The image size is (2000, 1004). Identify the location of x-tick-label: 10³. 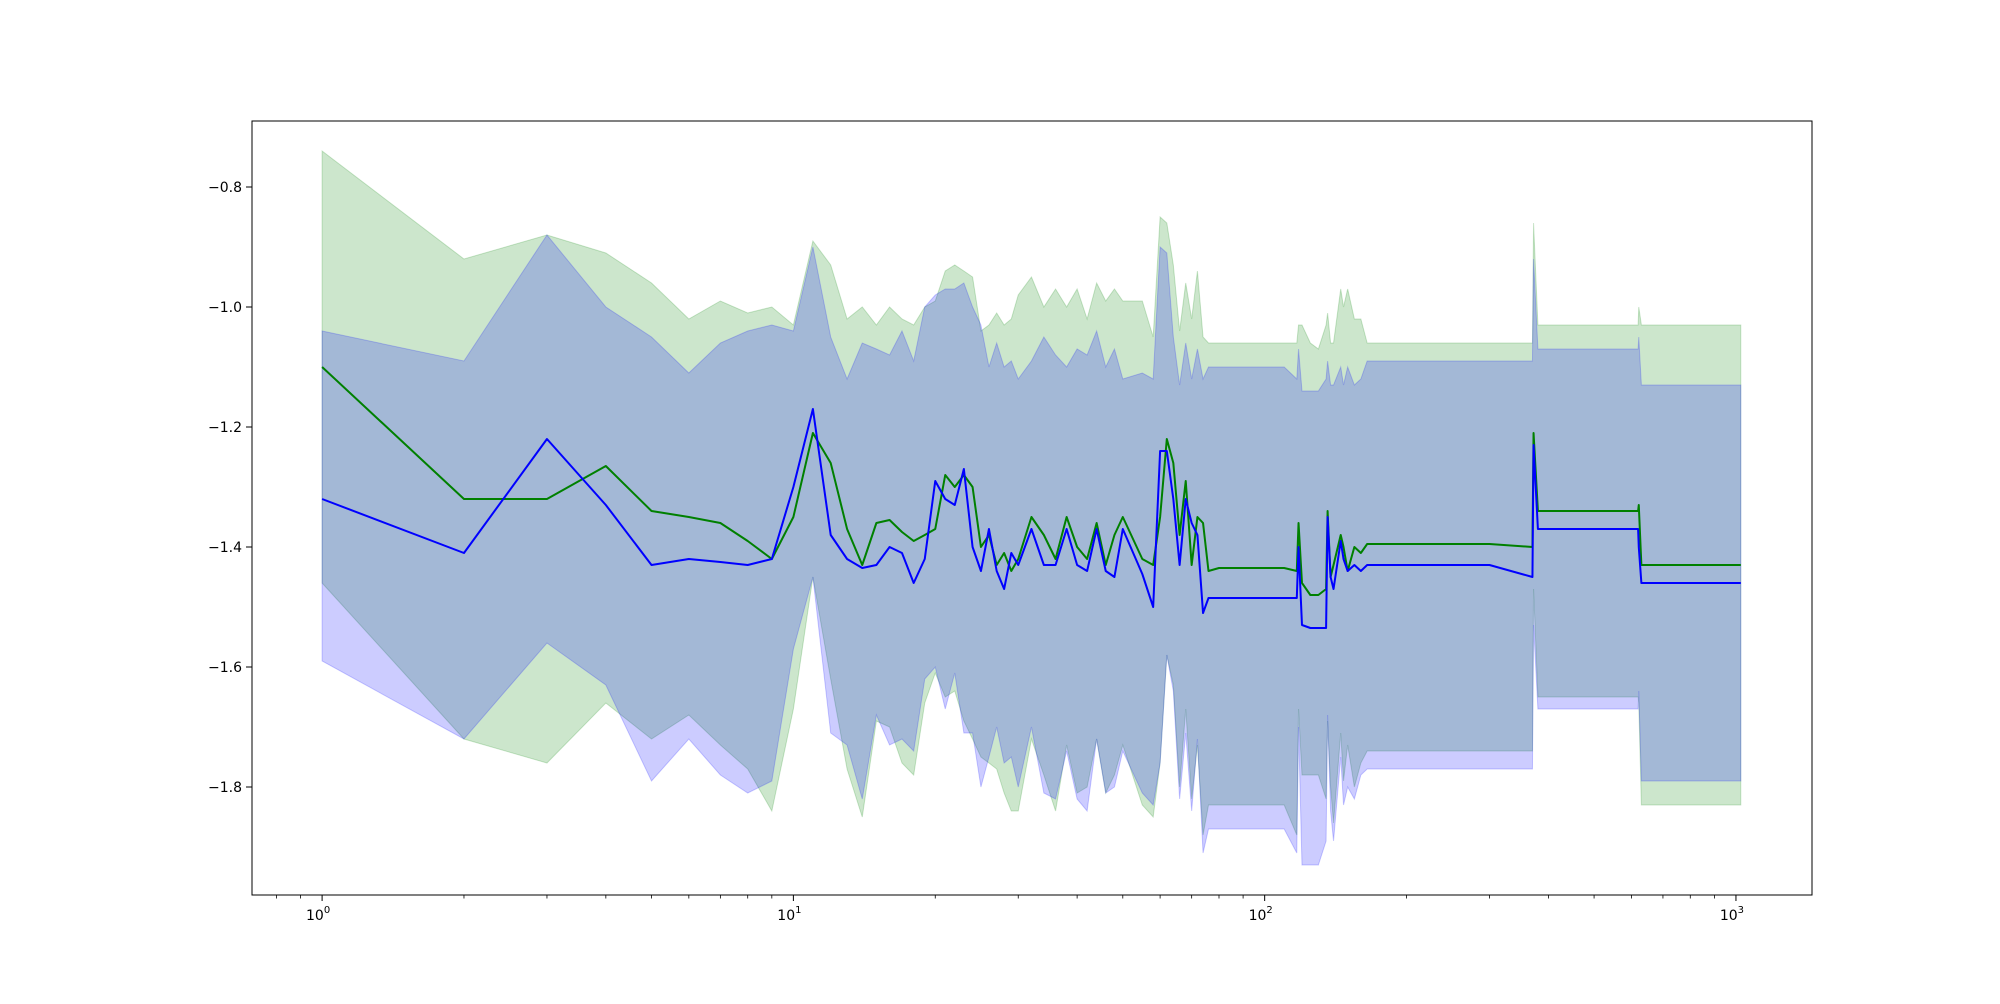
(1732, 914).